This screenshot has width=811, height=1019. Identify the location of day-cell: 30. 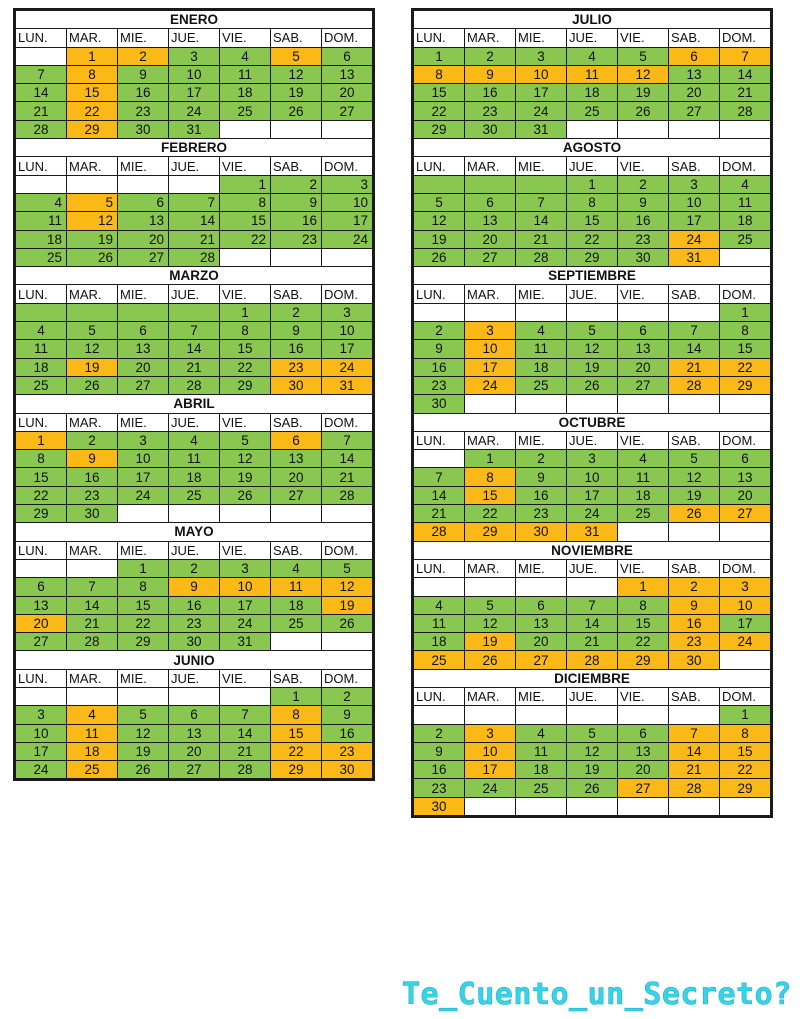
(439, 806).